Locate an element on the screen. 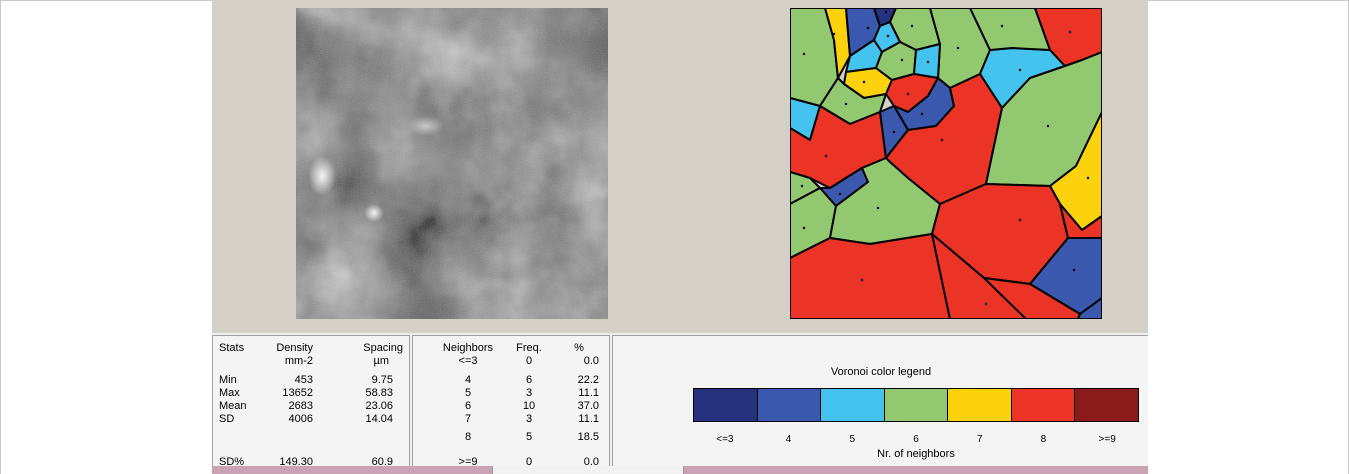  neighbors-row-n: <=3 is located at coordinates (468, 361).